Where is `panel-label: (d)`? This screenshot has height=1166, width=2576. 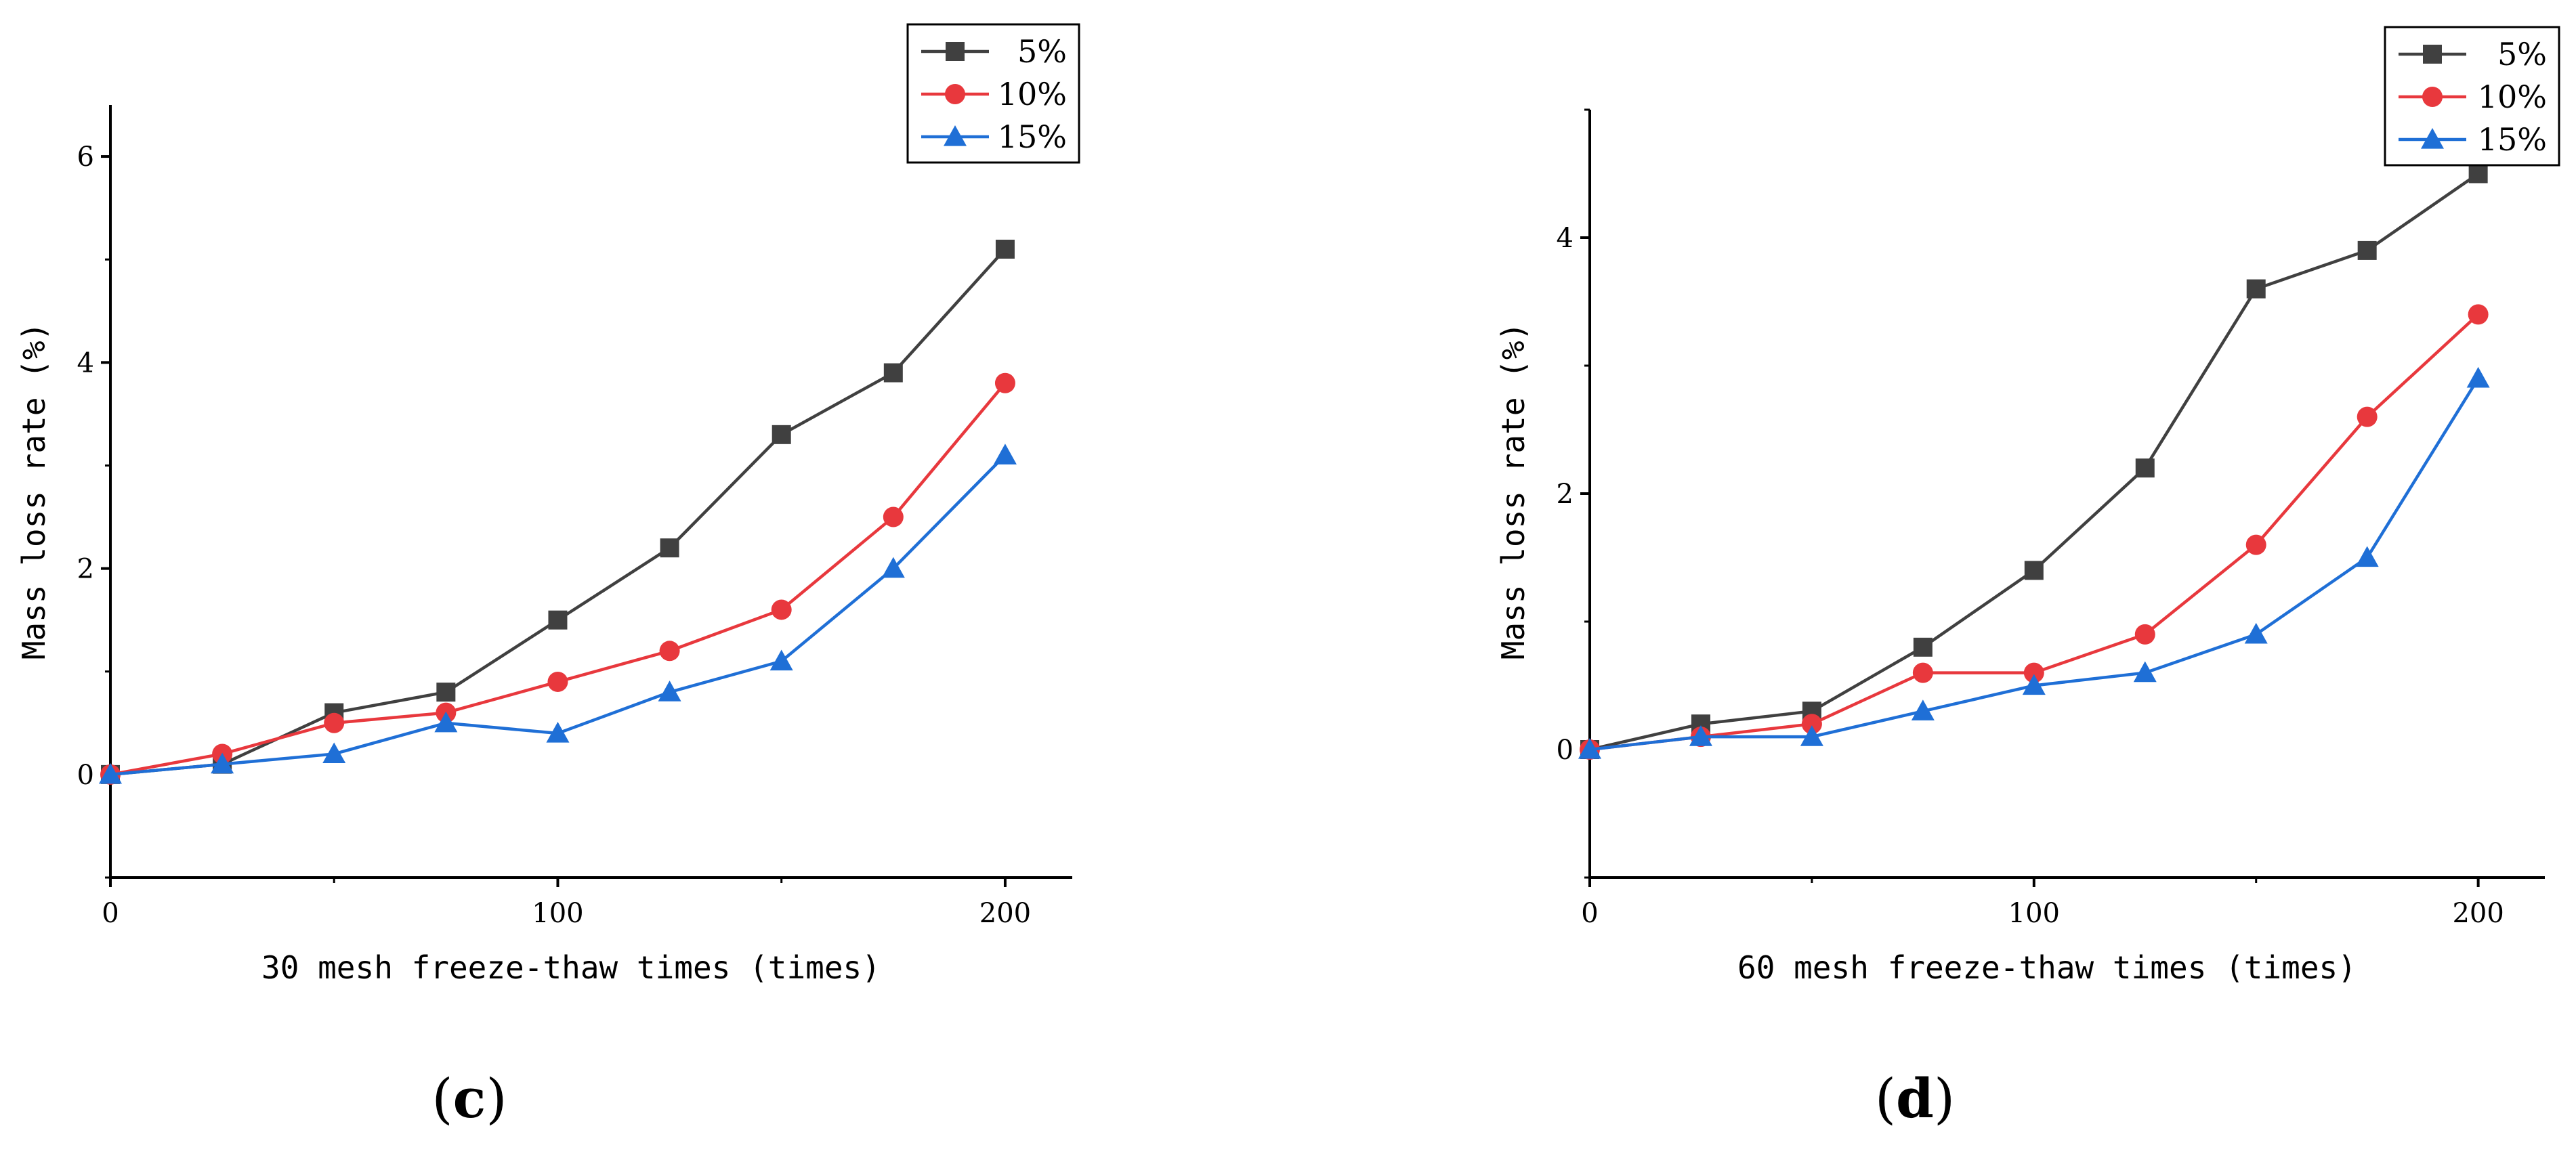
panel-label: (d) is located at coordinates (1915, 1098).